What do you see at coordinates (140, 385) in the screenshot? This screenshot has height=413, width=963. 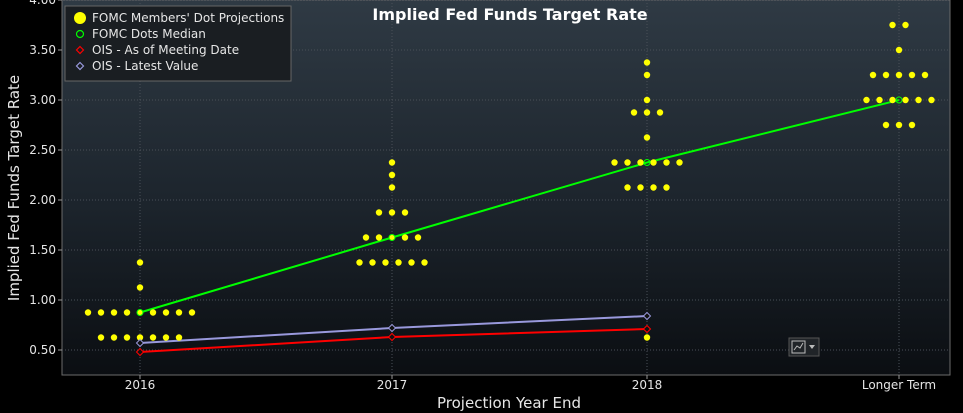 I see `x-tick-label: 2016` at bounding box center [140, 385].